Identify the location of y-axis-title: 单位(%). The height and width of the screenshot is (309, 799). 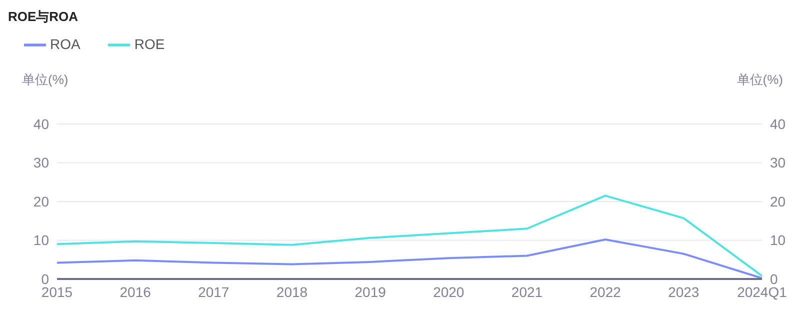
(45, 80).